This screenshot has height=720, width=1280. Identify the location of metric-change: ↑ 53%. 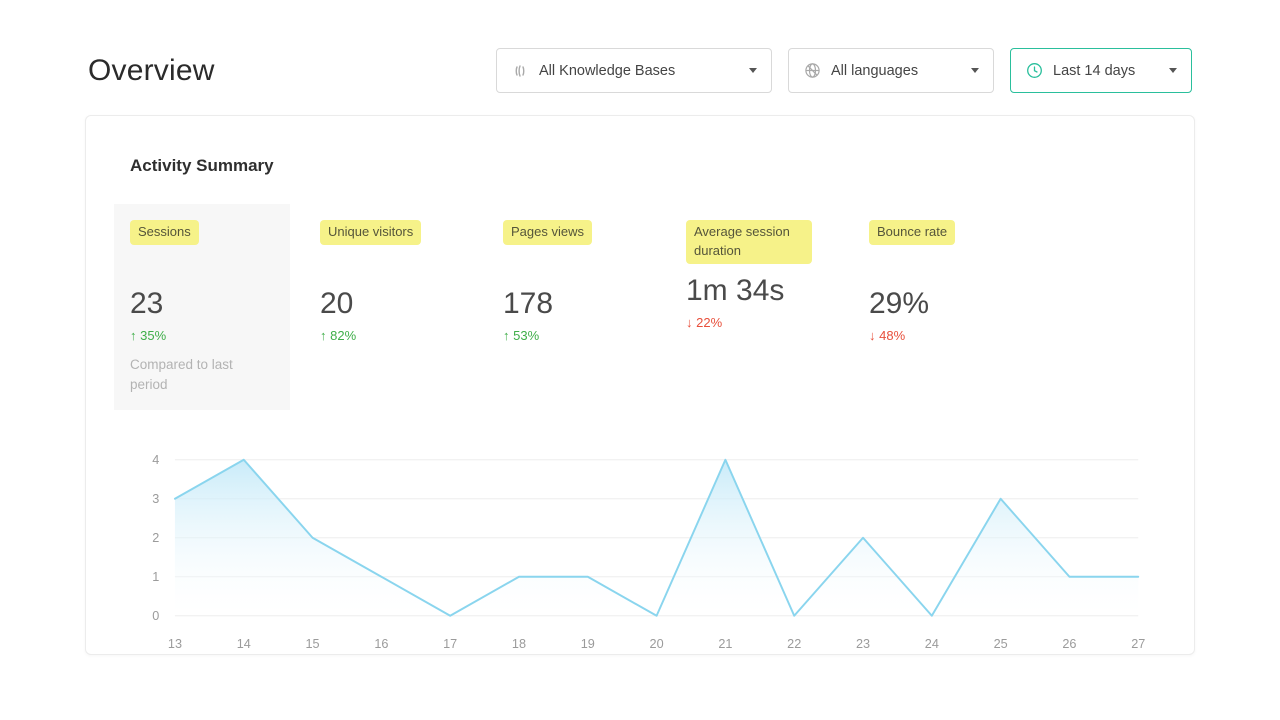
(521, 335).